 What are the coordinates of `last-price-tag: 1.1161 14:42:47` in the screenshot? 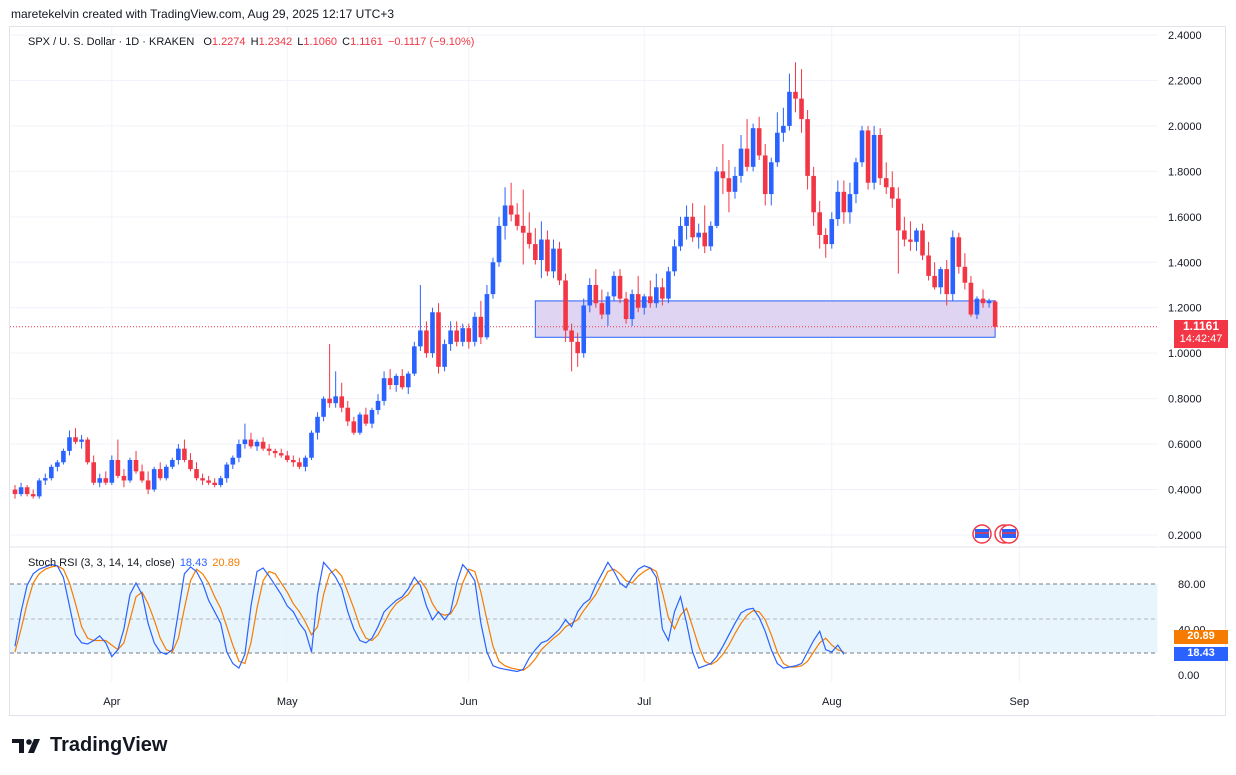 It's located at (1201, 334).